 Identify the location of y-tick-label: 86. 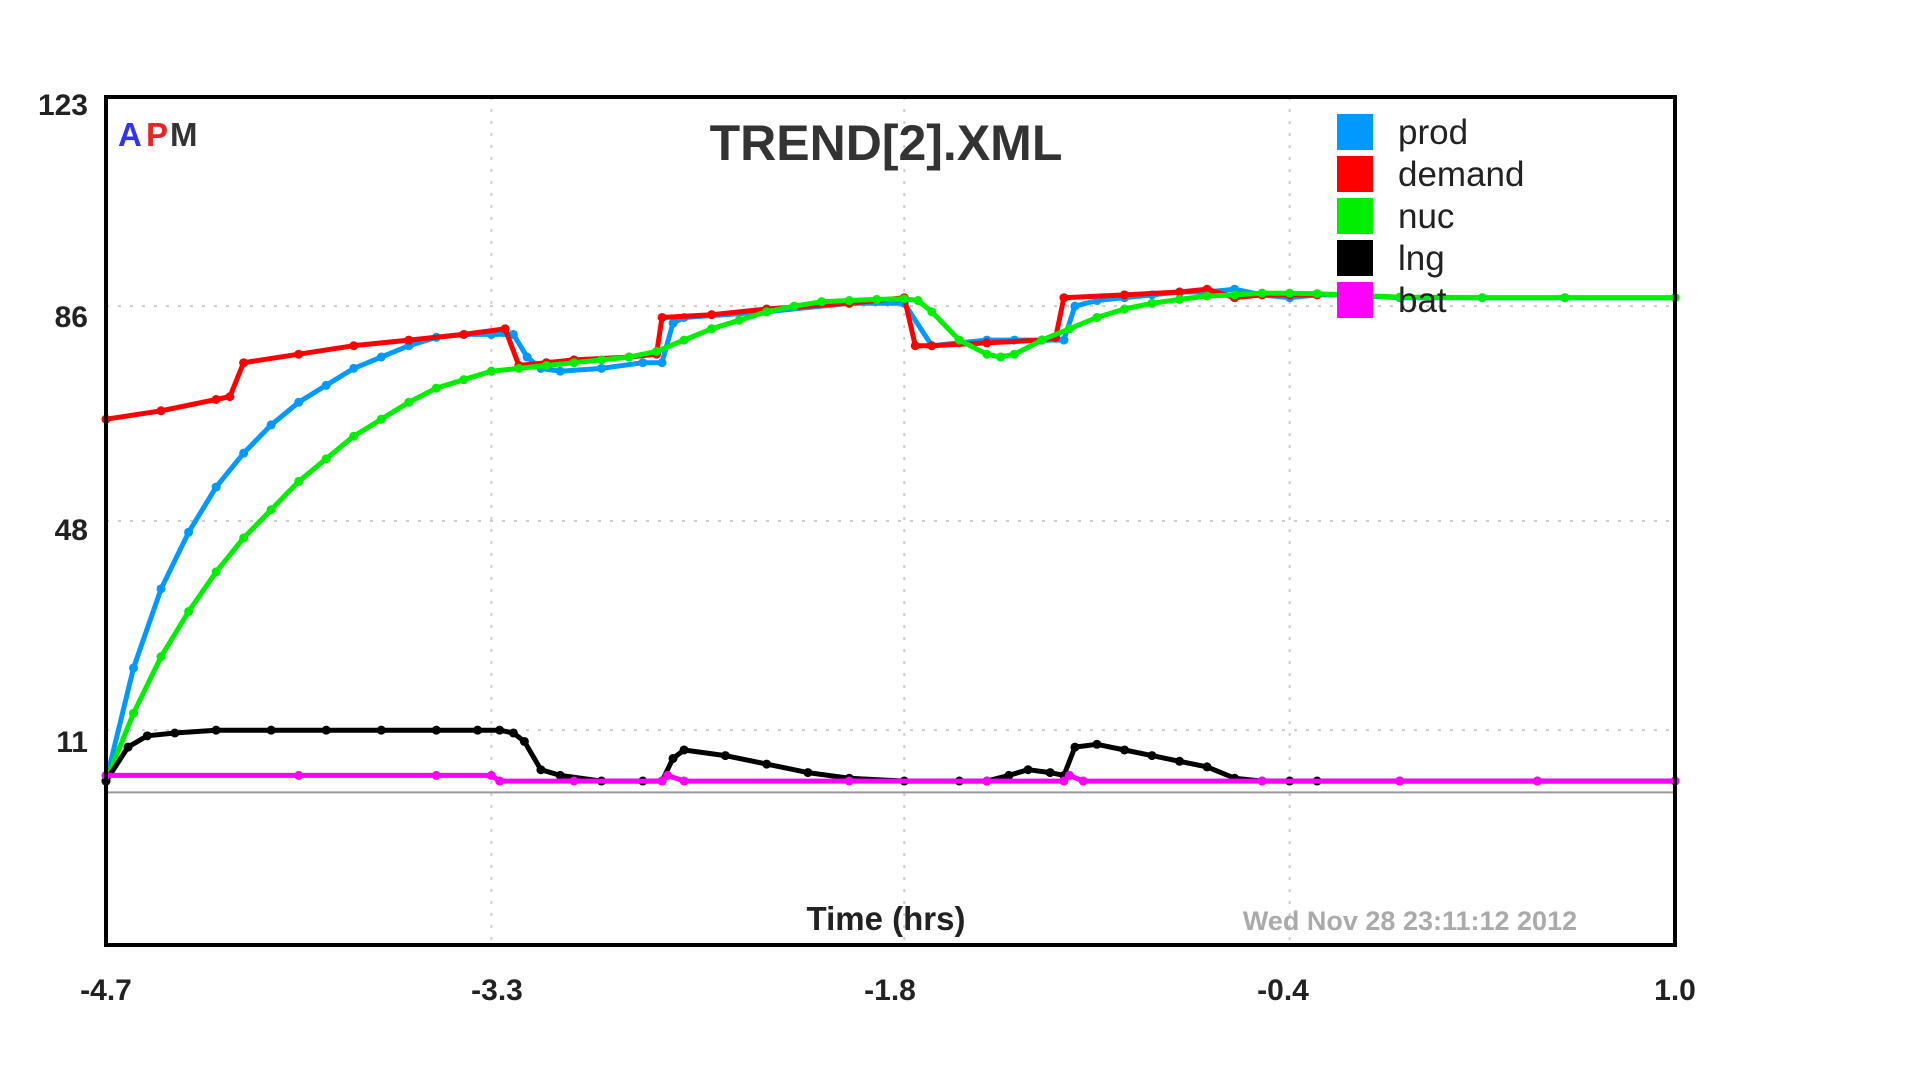
(71, 317).